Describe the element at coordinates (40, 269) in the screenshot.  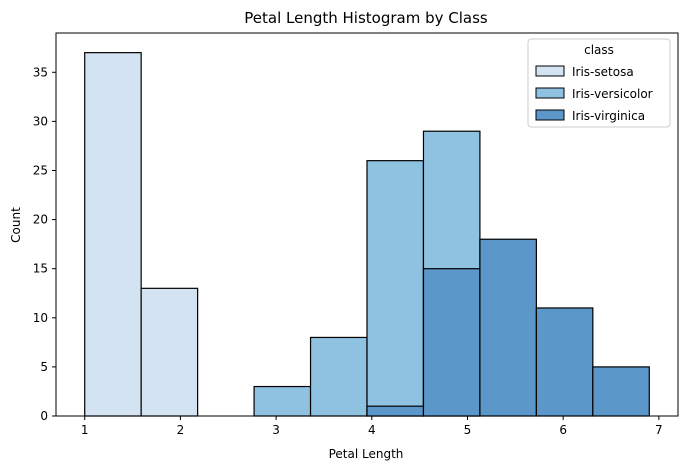
I see `y-tick-label-15: 15` at that location.